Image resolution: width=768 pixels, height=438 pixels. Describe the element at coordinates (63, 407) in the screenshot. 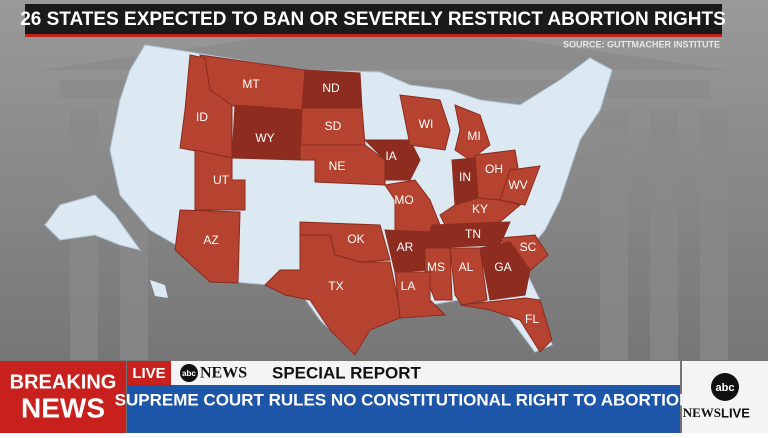

I see `news-text: NEWS` at that location.